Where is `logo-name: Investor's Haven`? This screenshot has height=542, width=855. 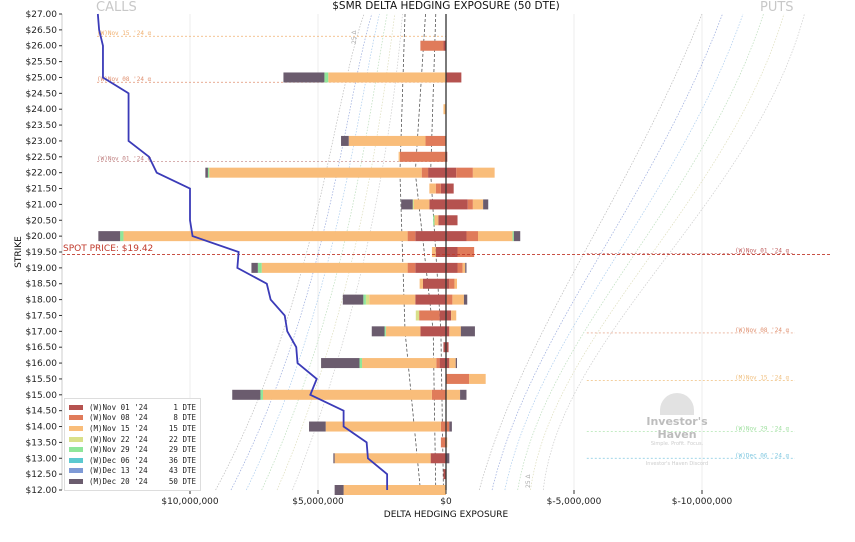
logo-name: Investor's Haven is located at coordinates (677, 428).